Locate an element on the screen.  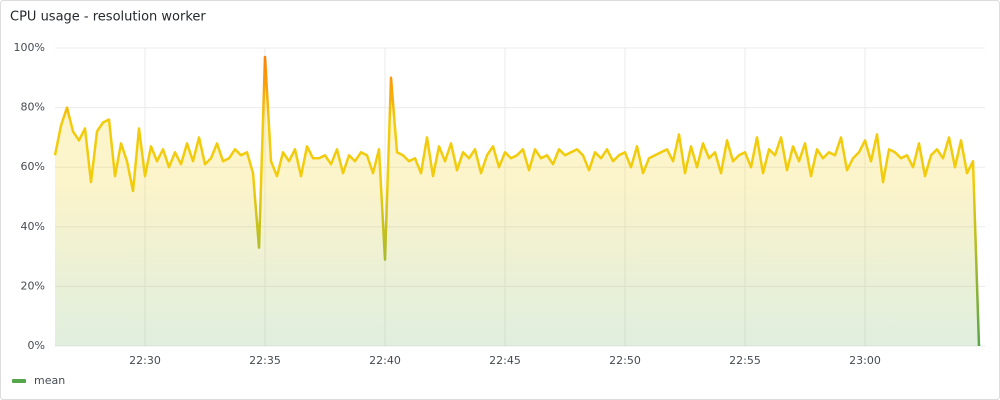
x-tick-label: 22:40 is located at coordinates (385, 360).